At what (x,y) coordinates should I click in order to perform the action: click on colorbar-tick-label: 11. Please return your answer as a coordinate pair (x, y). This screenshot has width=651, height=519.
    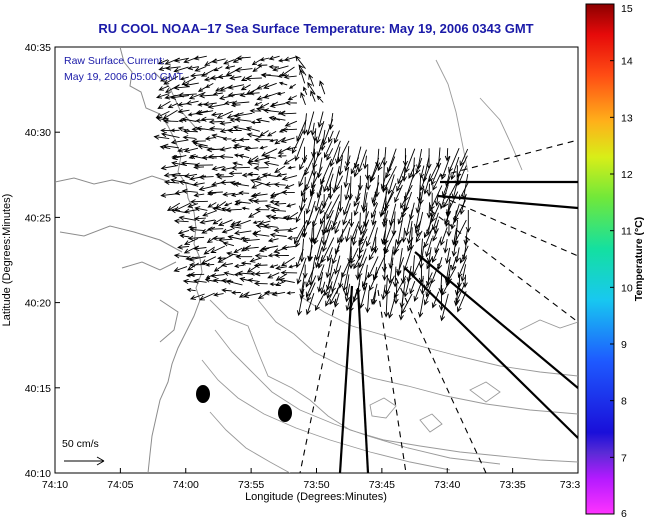
    Looking at the image, I should click on (626, 232).